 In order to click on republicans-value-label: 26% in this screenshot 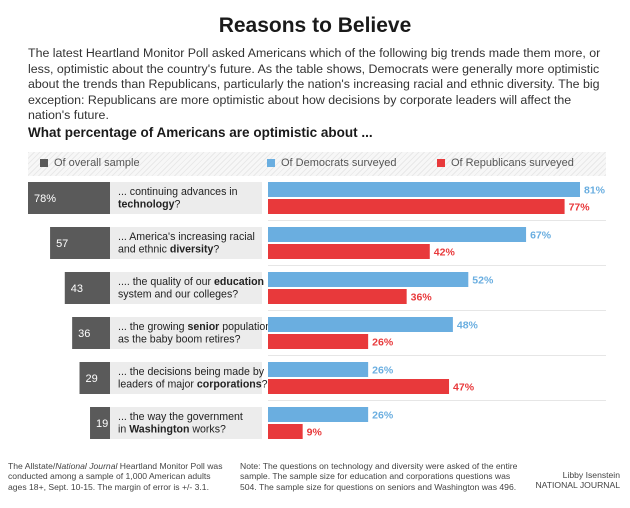, I will do `click(383, 343)`.